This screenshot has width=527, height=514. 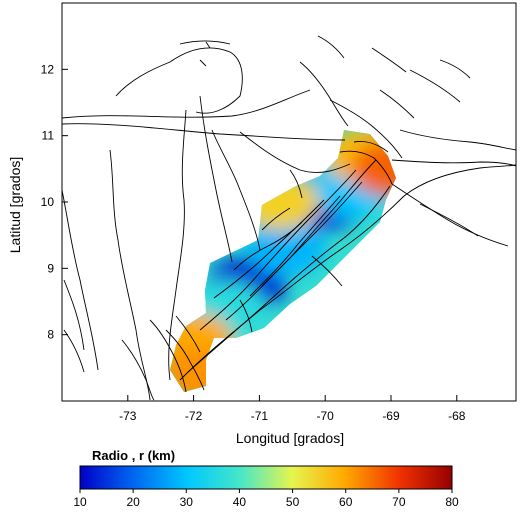 What do you see at coordinates (266, 477) in the screenshot?
I see `colorbar` at bounding box center [266, 477].